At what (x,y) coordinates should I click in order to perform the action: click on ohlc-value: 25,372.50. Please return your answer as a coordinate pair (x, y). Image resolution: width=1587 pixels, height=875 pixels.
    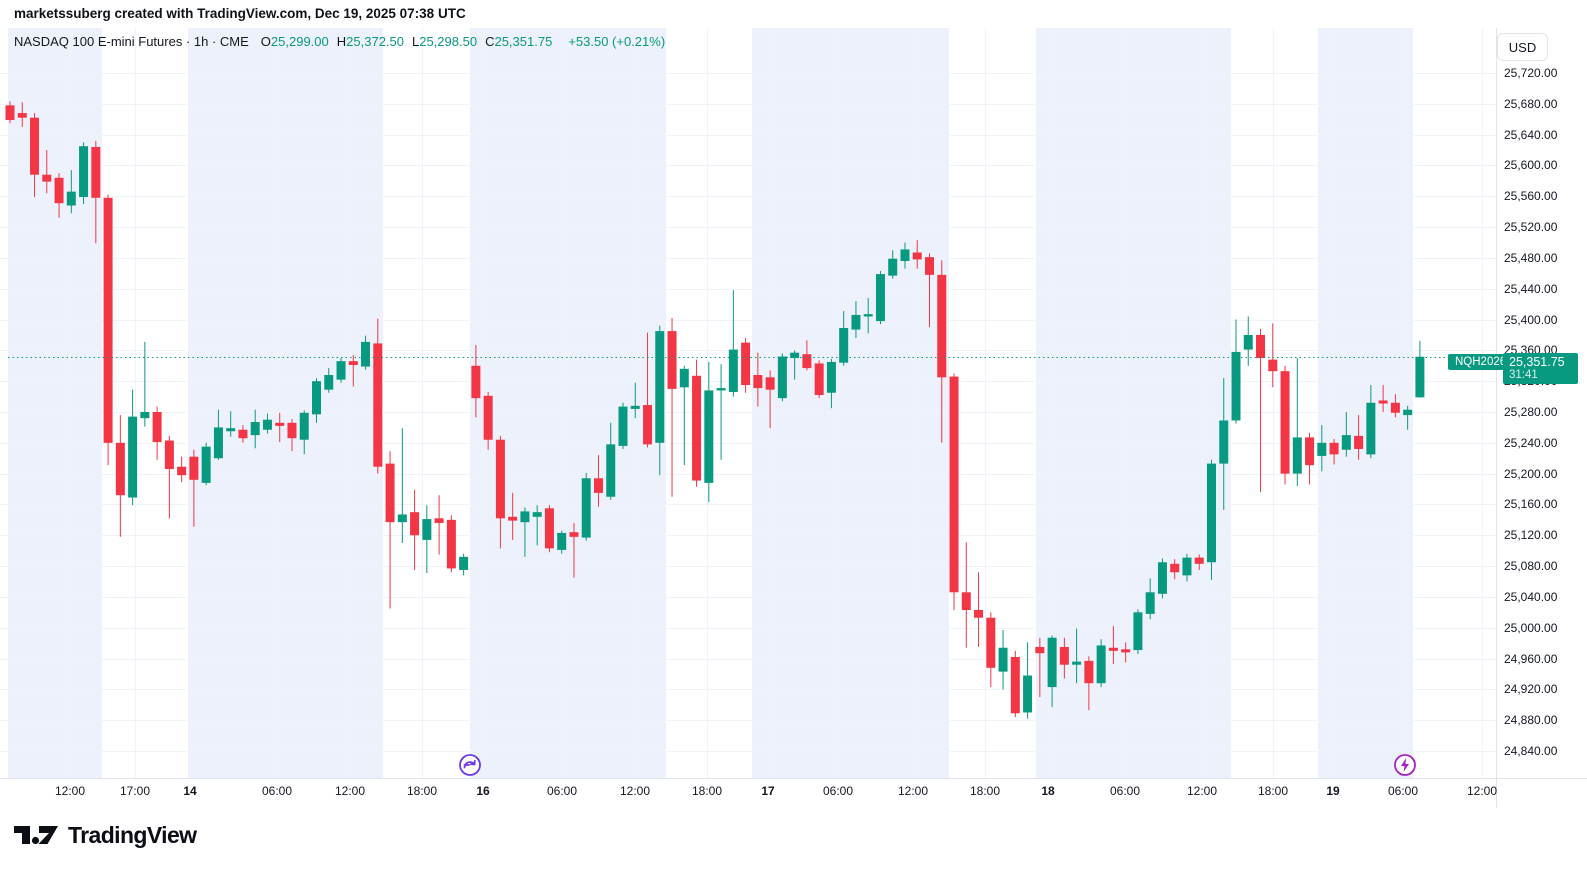
    Looking at the image, I should click on (375, 41).